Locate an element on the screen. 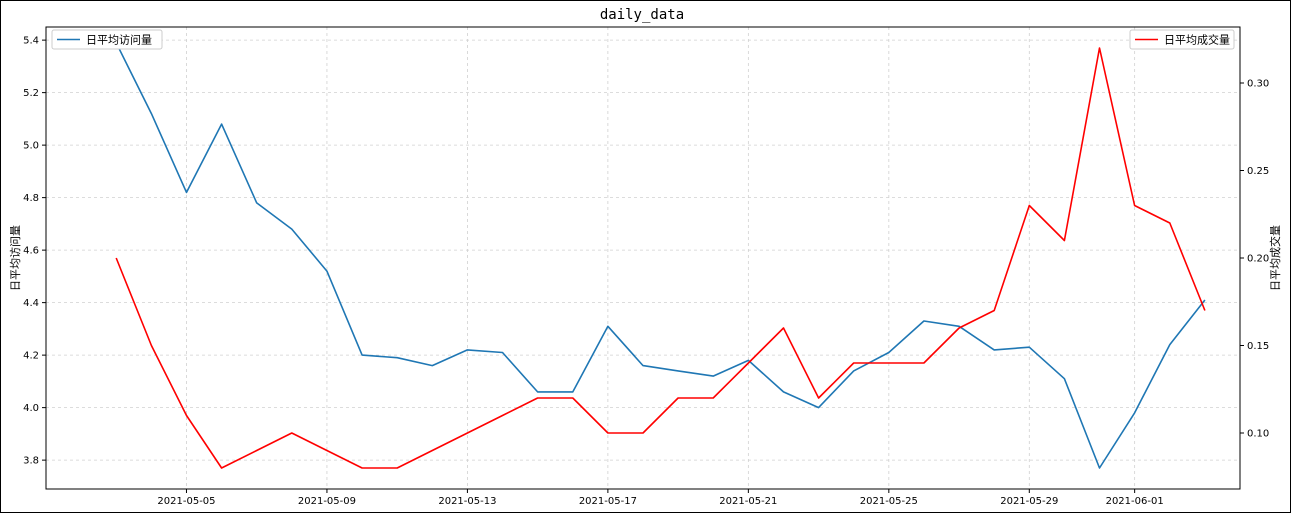  right-tick-label: 0.20 is located at coordinates (1258, 259).